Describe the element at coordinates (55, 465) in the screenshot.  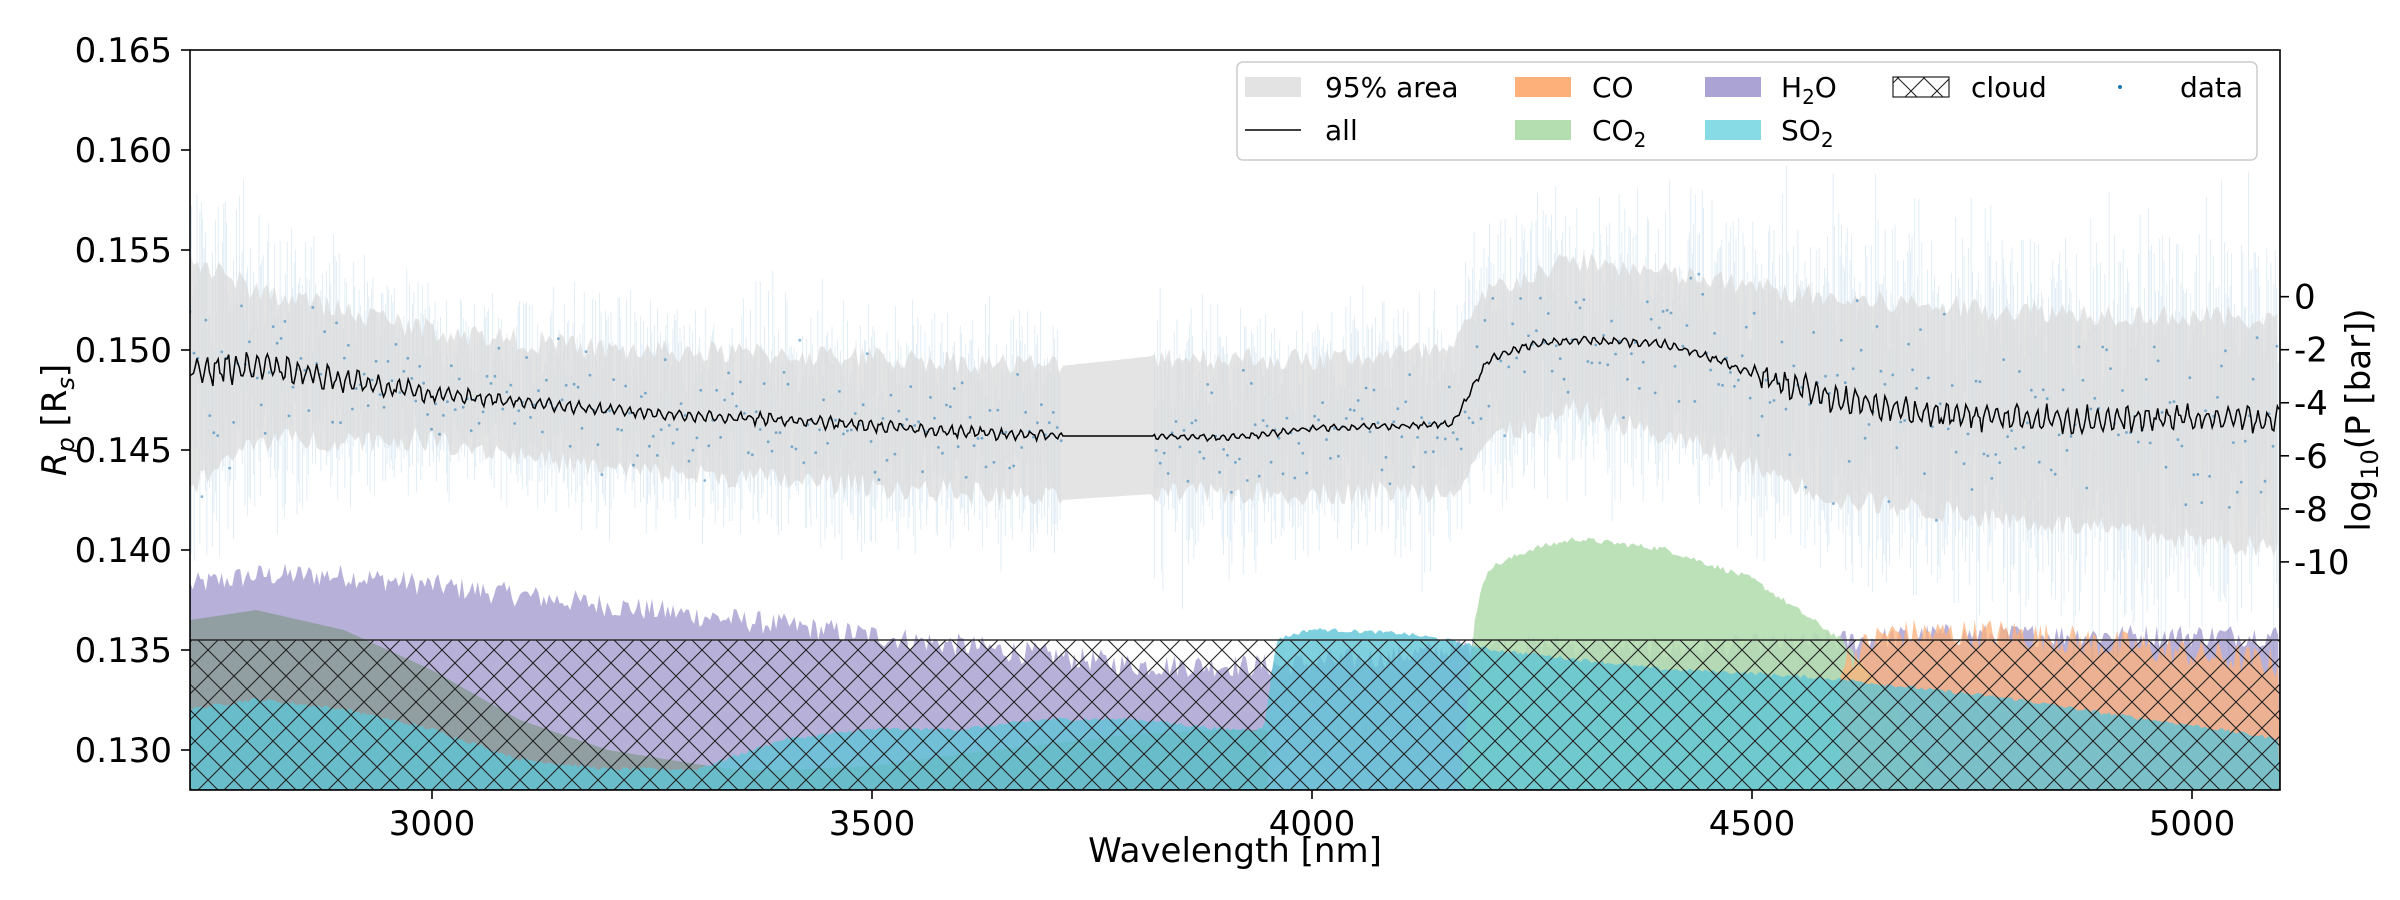
I see `y-axis-title-main: R` at that location.